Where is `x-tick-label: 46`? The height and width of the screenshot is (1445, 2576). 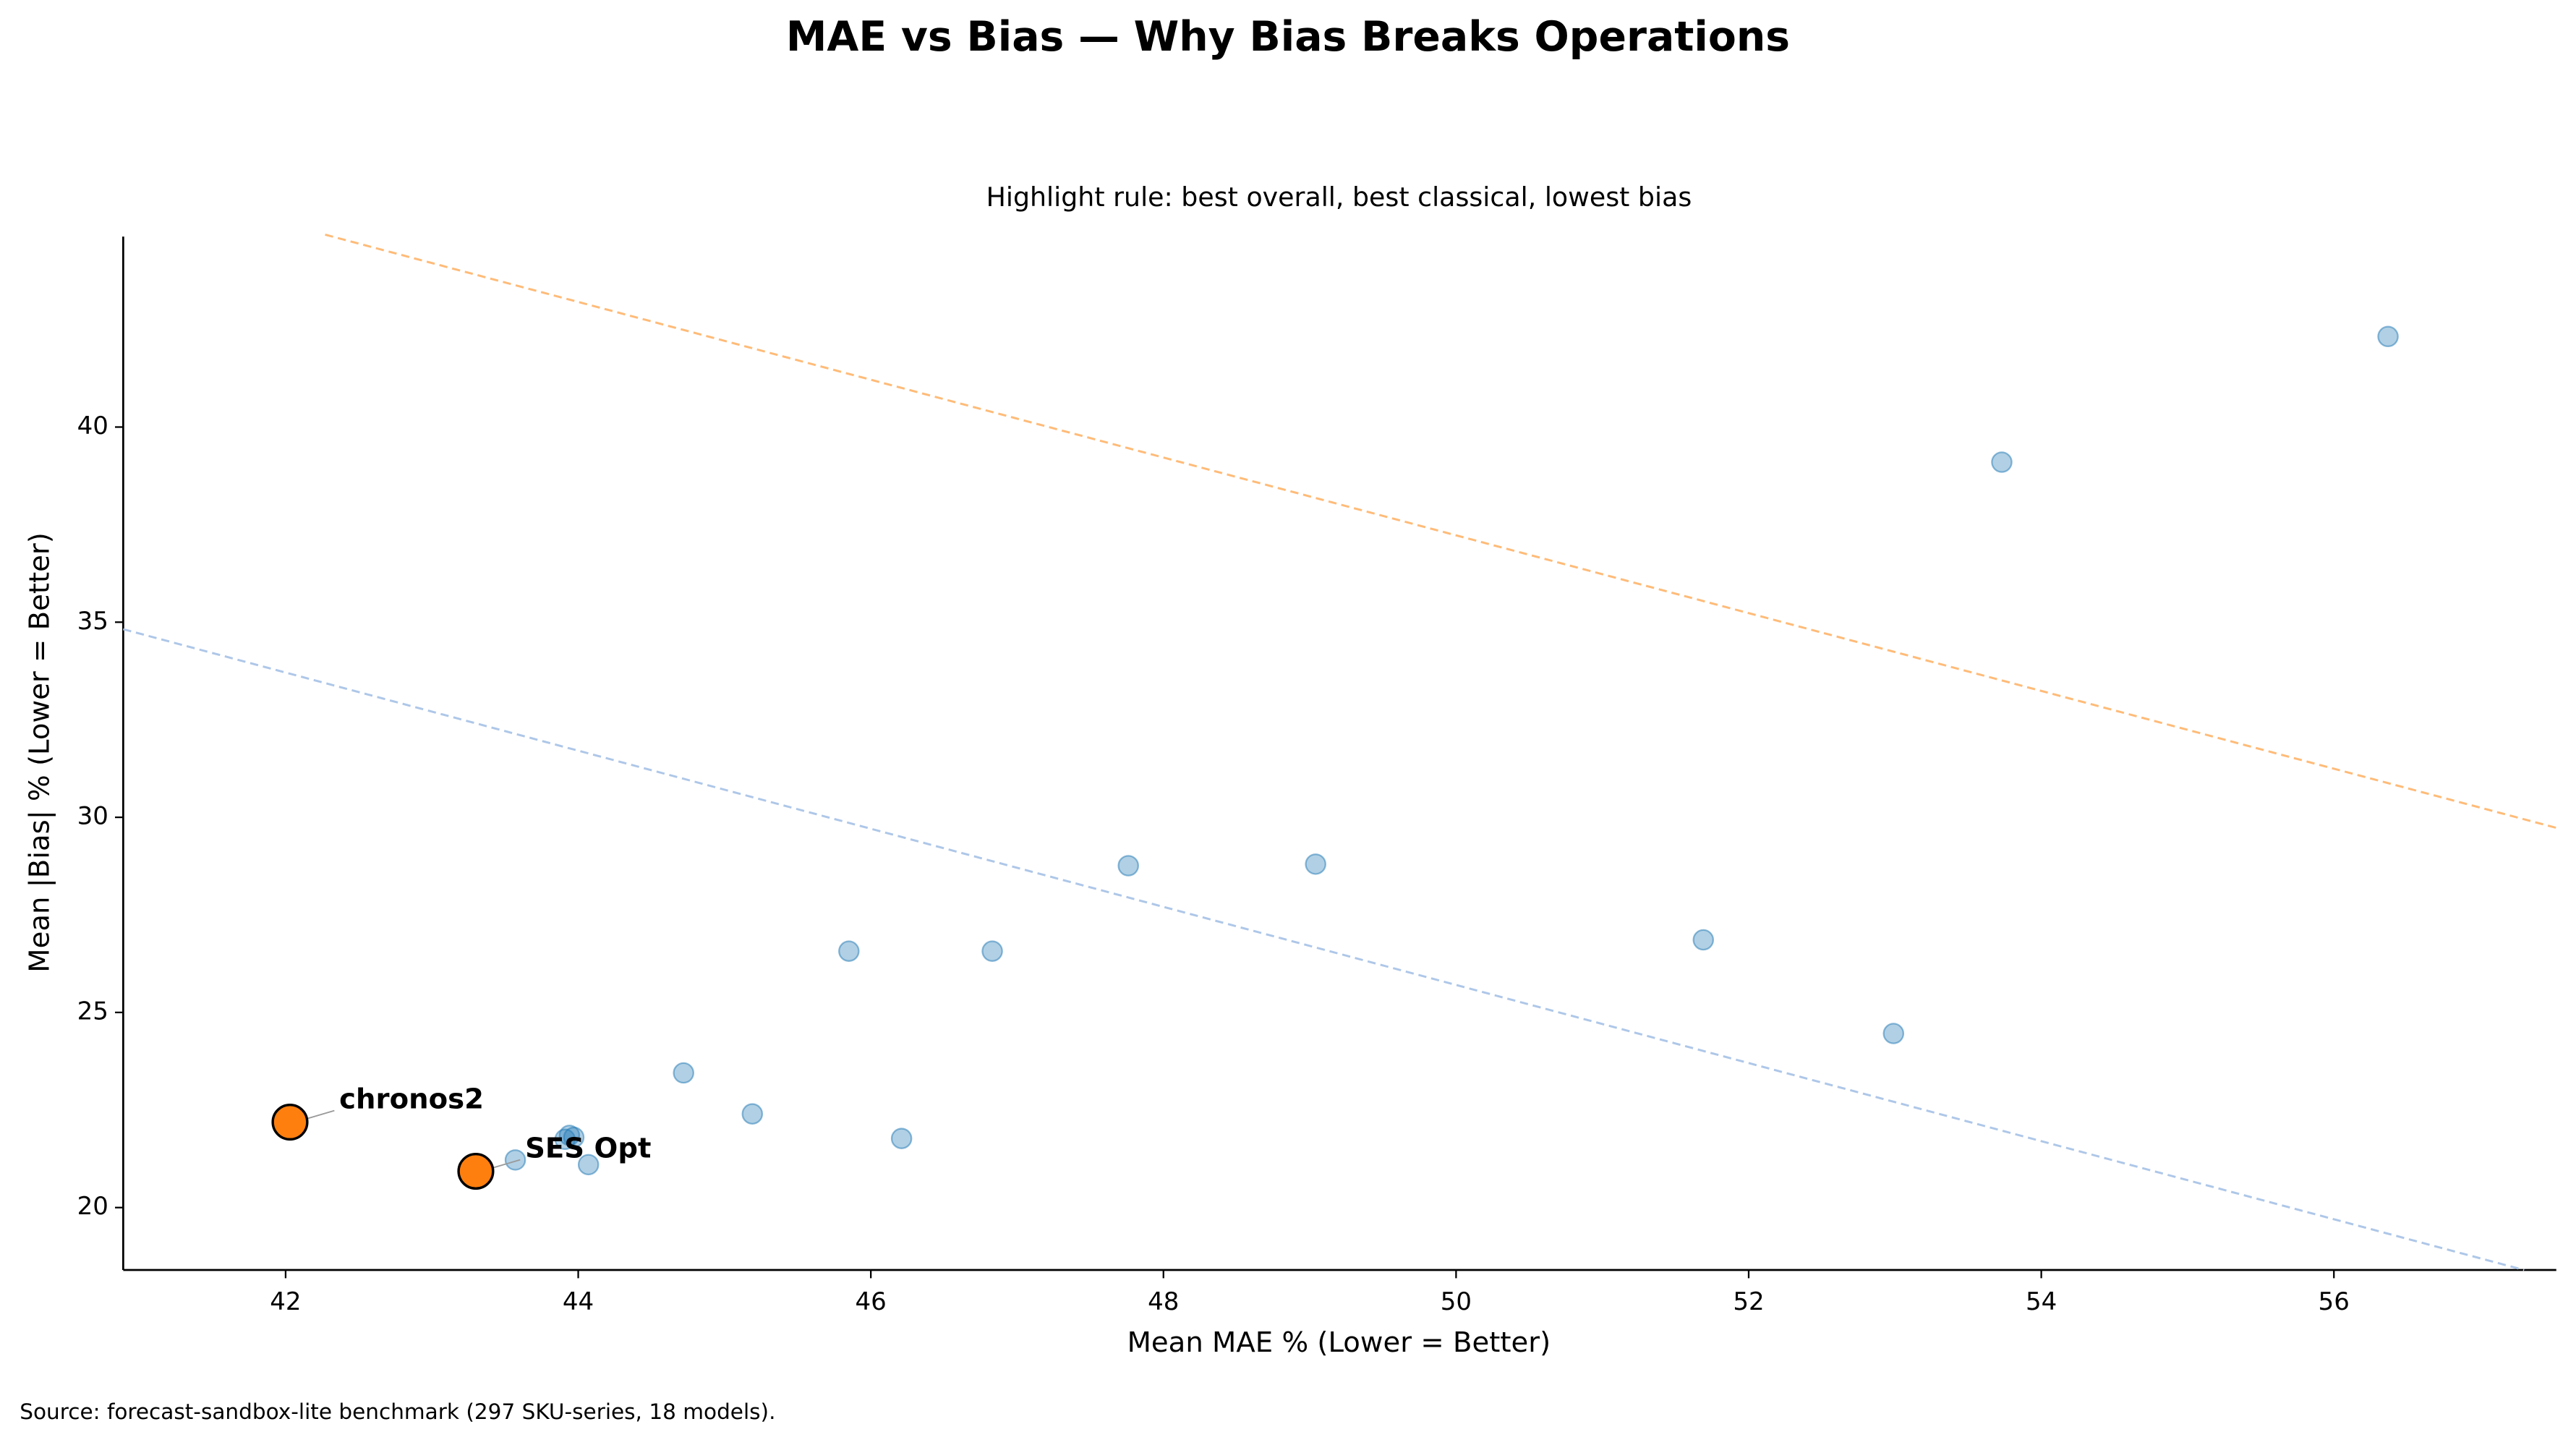 x-tick-label: 46 is located at coordinates (871, 1301).